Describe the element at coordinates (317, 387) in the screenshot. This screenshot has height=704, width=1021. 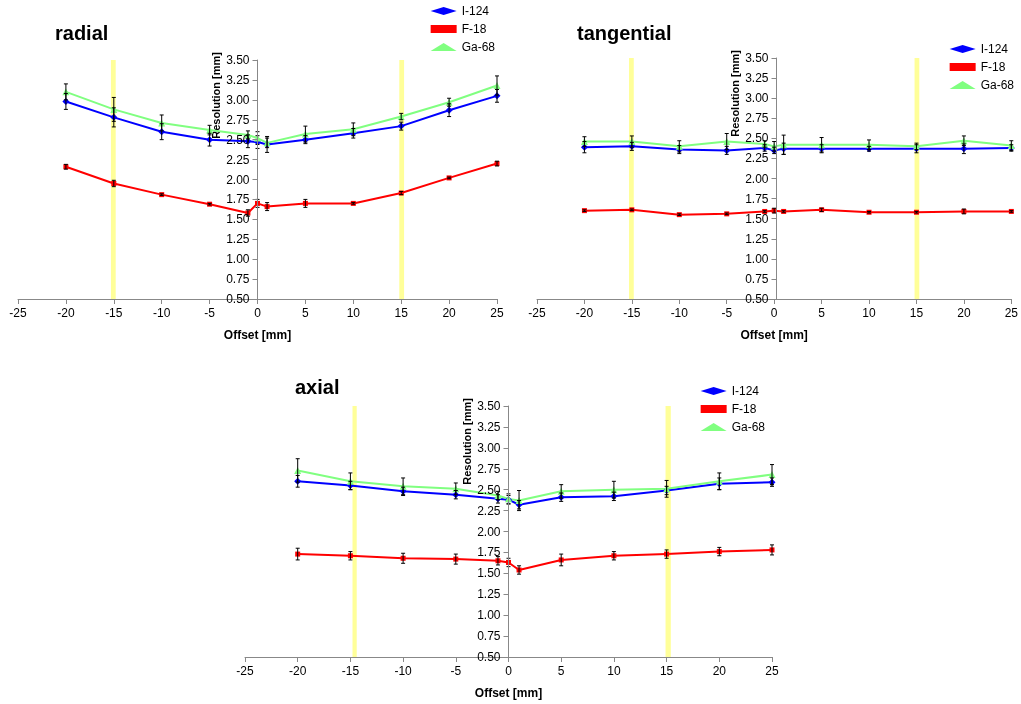
I see `chart-title: axial` at that location.